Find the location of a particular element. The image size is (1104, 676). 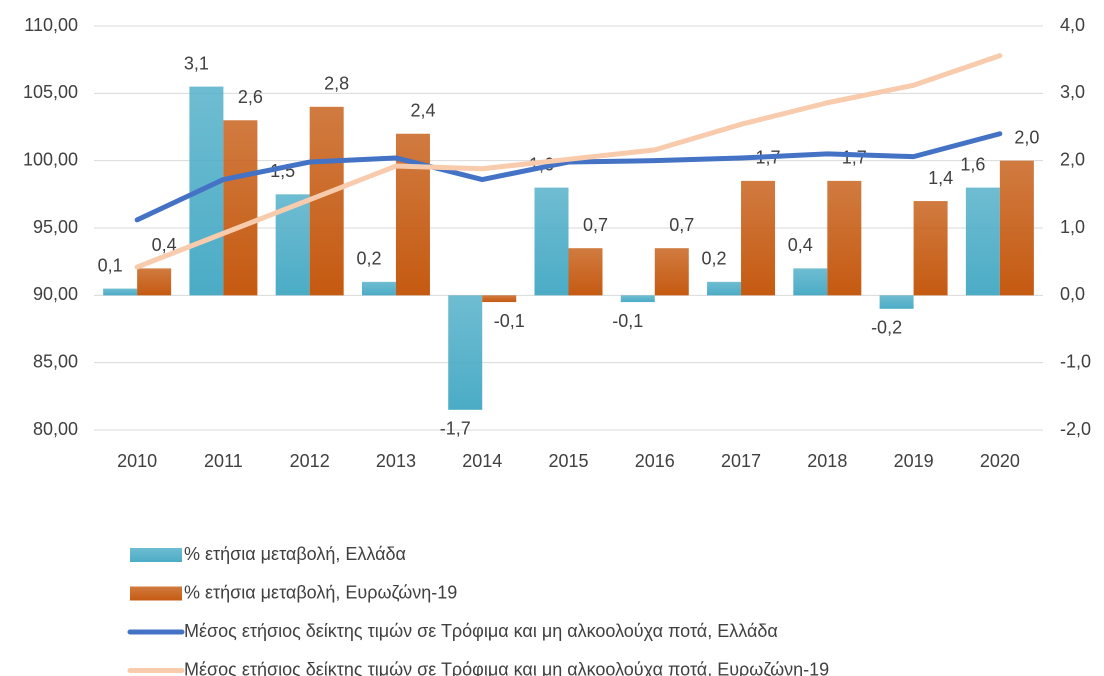

x-tick-label: 2015 is located at coordinates (568, 461).